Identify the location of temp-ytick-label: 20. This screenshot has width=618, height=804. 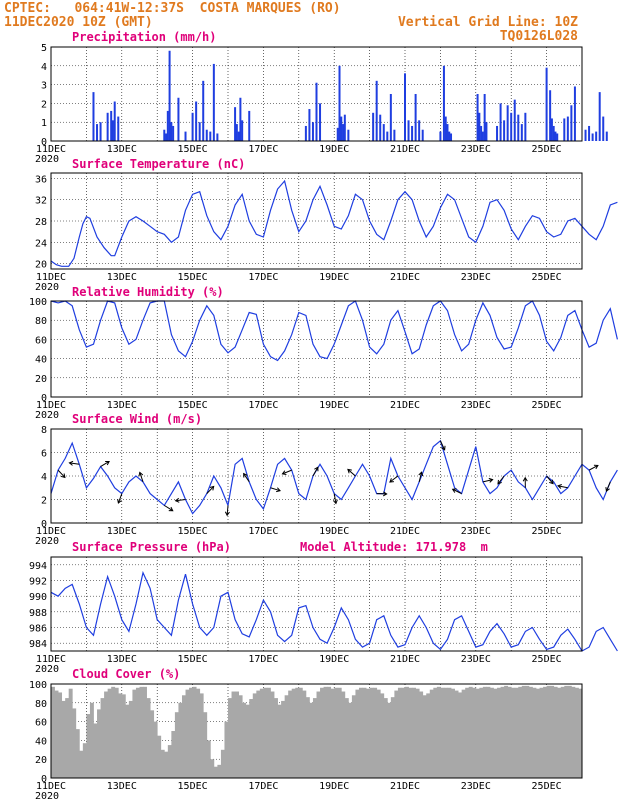
(41, 265).